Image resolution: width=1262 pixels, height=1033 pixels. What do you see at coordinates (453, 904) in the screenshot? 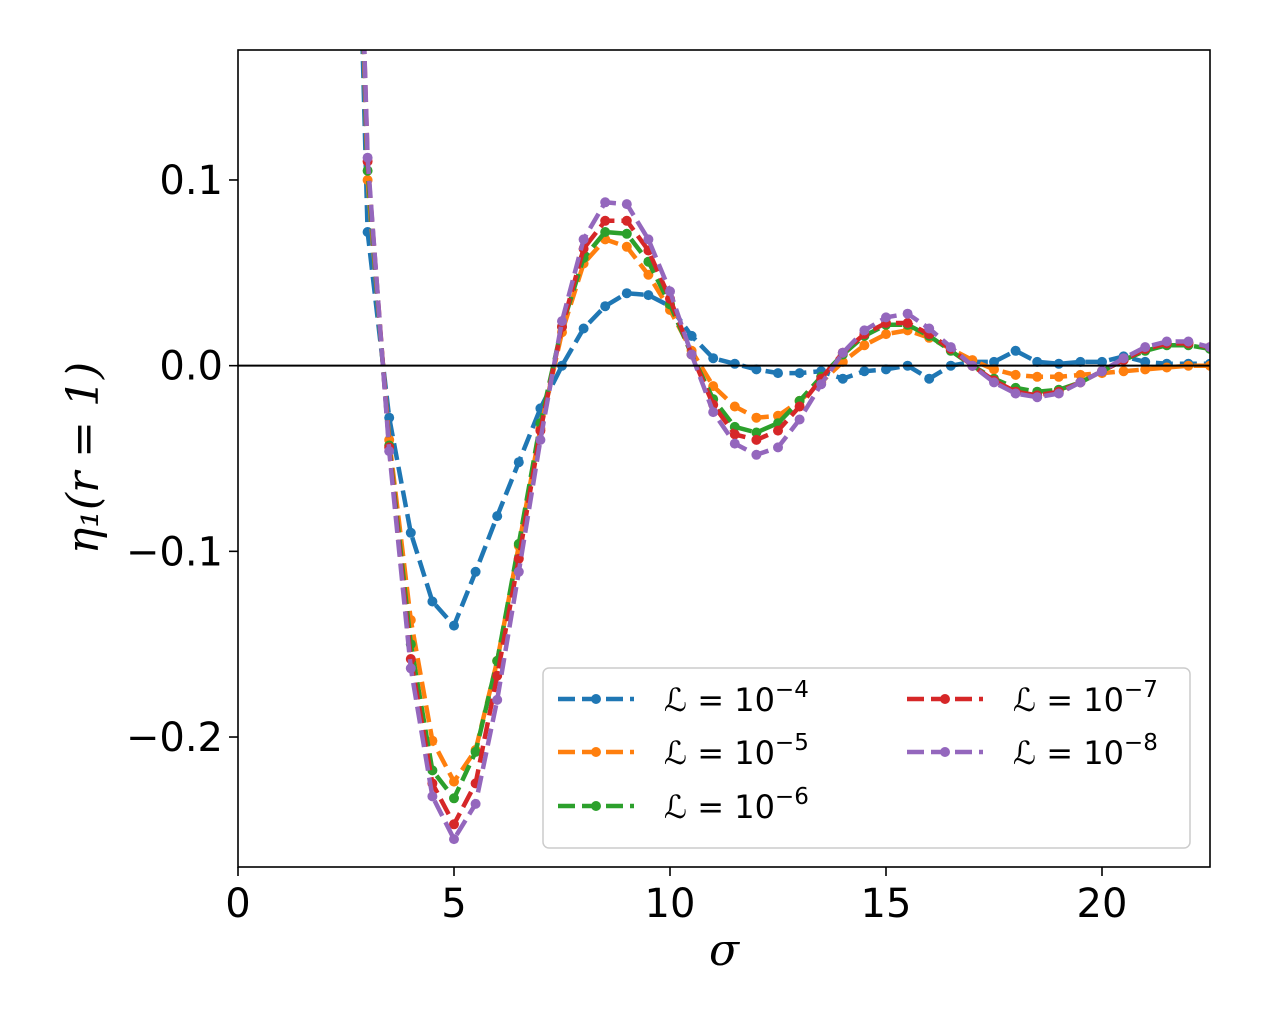
I see `x-tick-label: 5` at bounding box center [453, 904].